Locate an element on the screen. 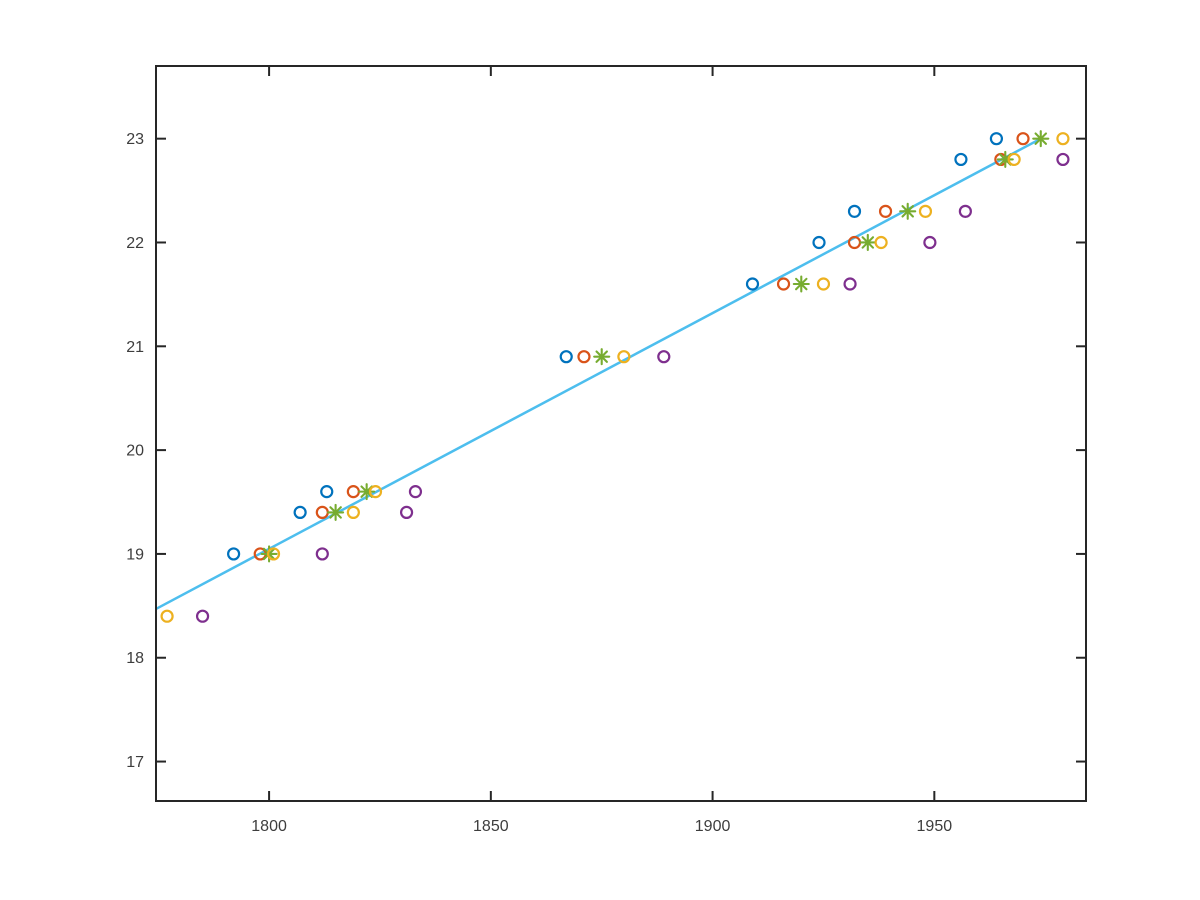  y-tick-label: 23 is located at coordinates (135, 139).